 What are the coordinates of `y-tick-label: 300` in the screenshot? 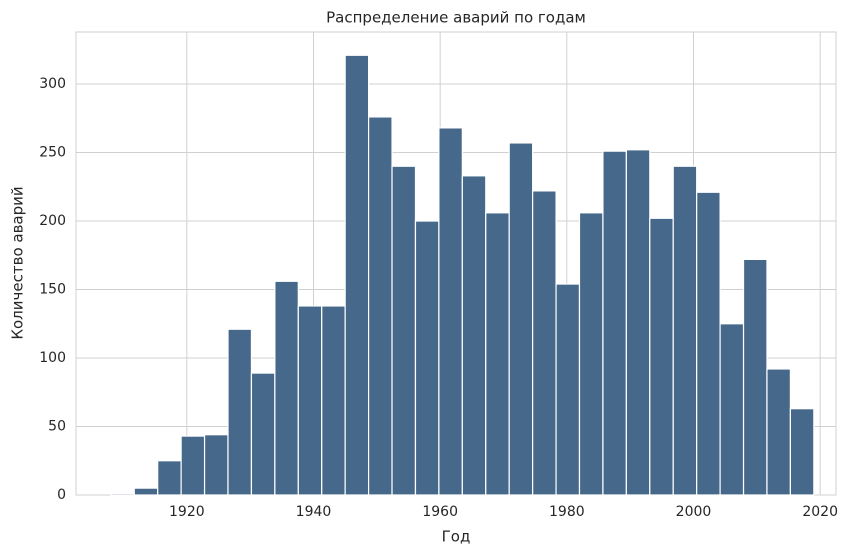 It's located at (52, 84).